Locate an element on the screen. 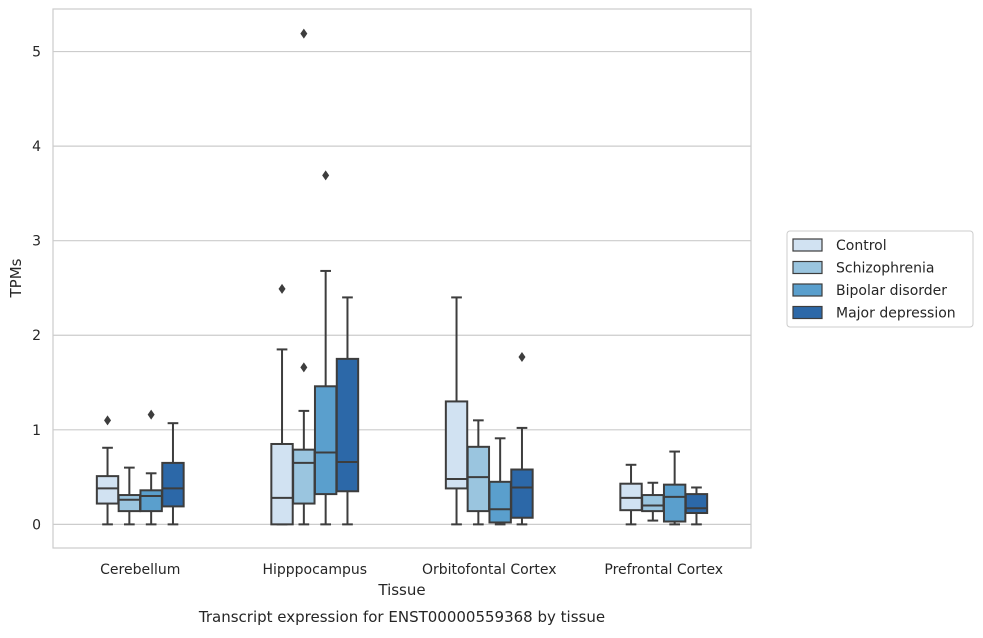 The image size is (983, 638). y-tick-label-2: 2 is located at coordinates (36, 336).